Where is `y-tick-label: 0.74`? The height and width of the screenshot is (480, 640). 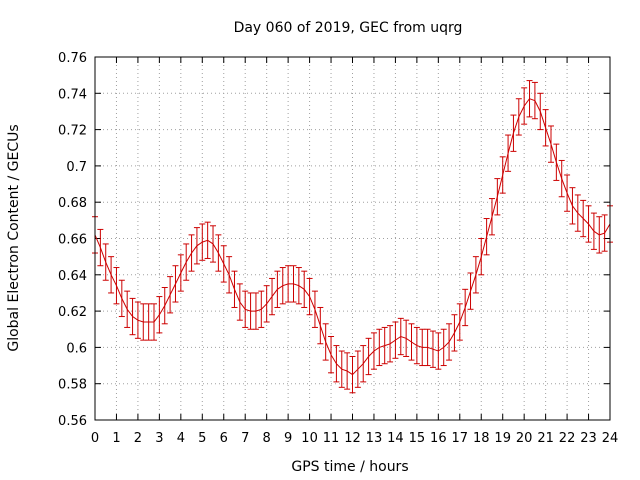
y-tick-label: 0.74 is located at coordinates (72, 94).